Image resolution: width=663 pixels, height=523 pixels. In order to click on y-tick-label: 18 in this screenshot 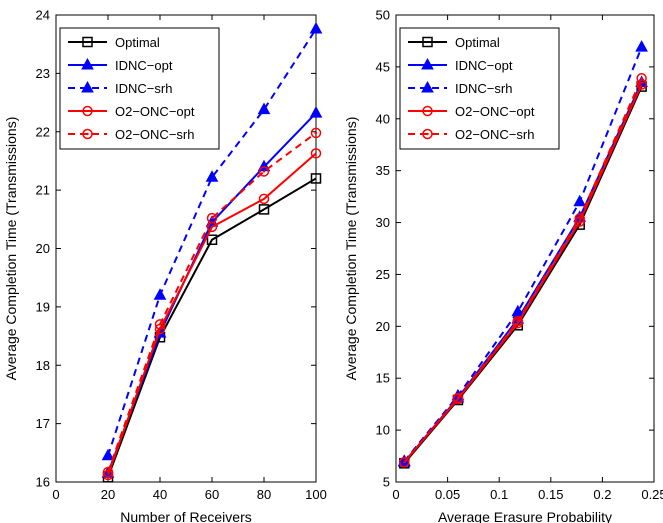, I will do `click(43, 365)`.